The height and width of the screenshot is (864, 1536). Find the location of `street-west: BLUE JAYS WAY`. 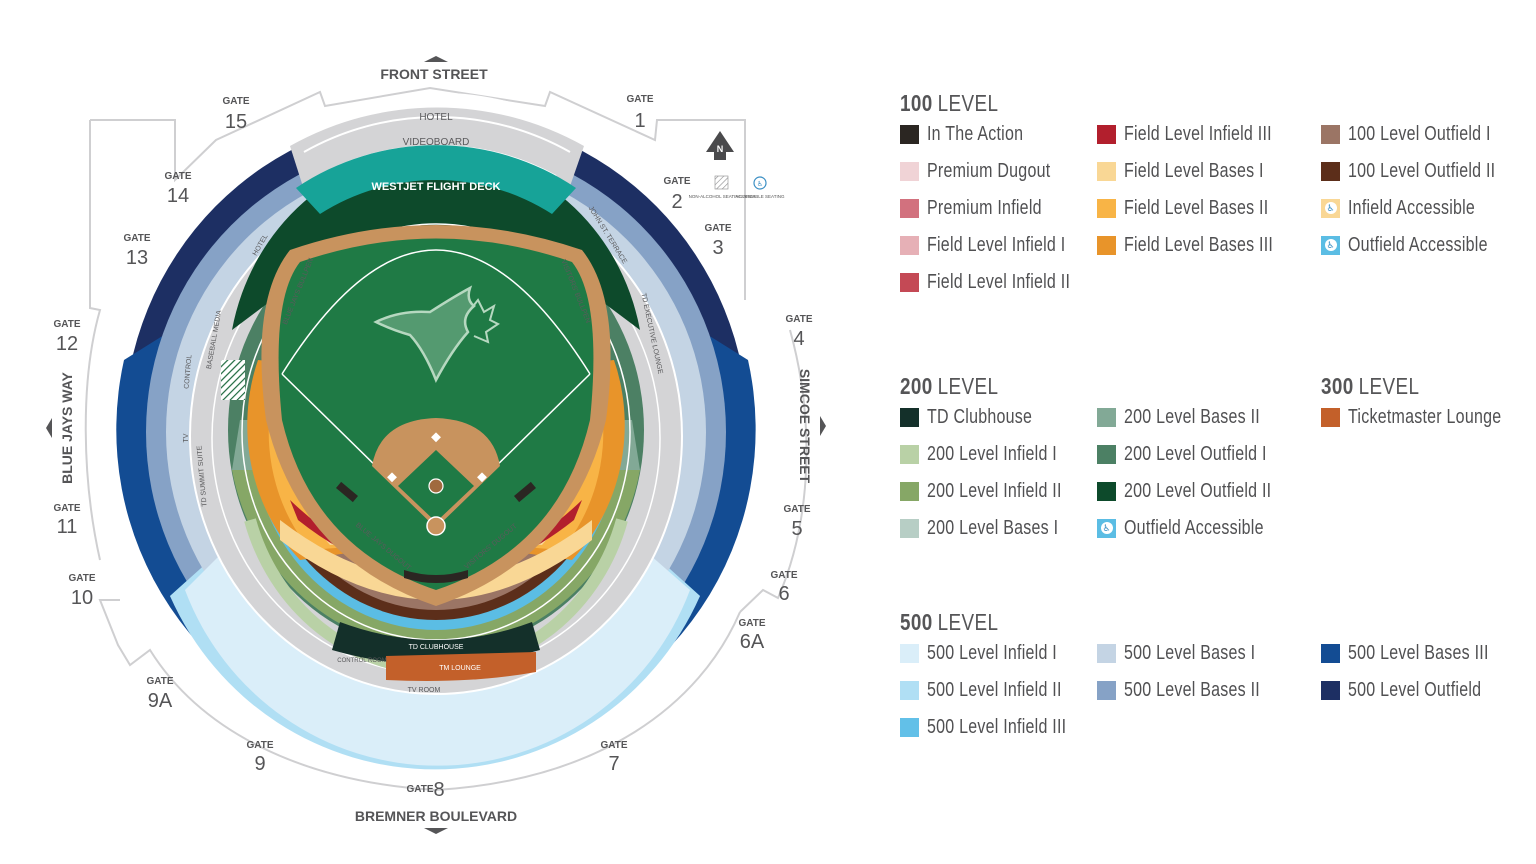

street-west: BLUE JAYS WAY is located at coordinates (67, 427).